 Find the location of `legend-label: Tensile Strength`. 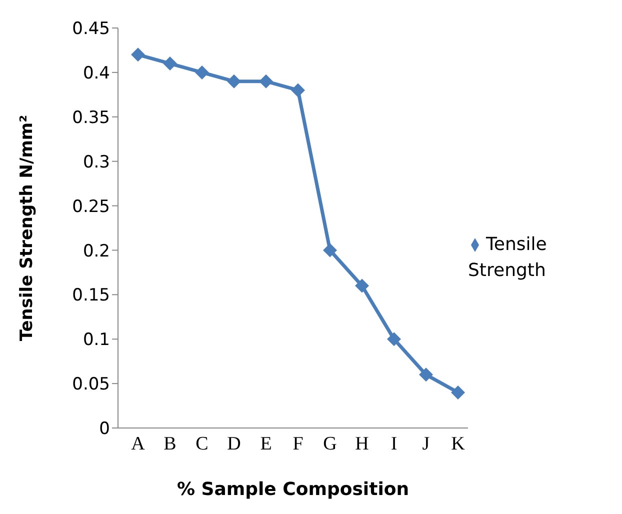

legend-label: Tensile Strength is located at coordinates (507, 257).